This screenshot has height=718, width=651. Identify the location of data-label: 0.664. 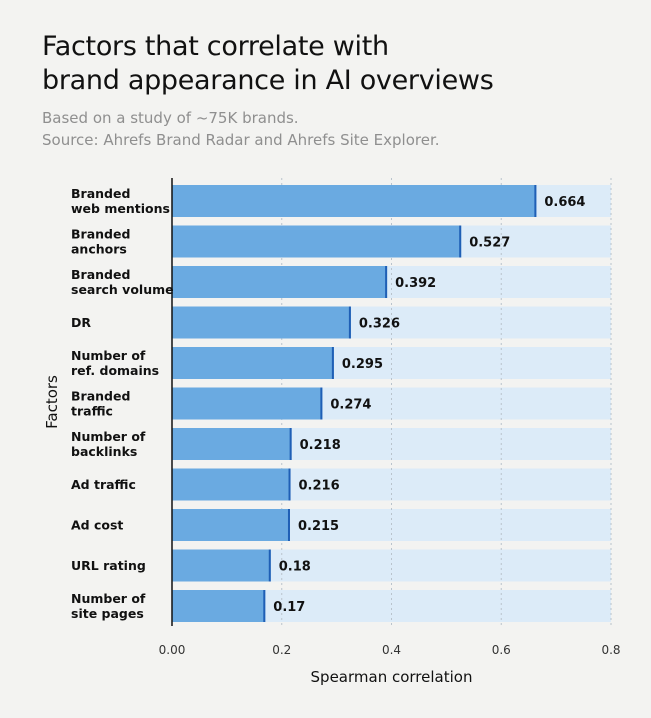
(564, 202).